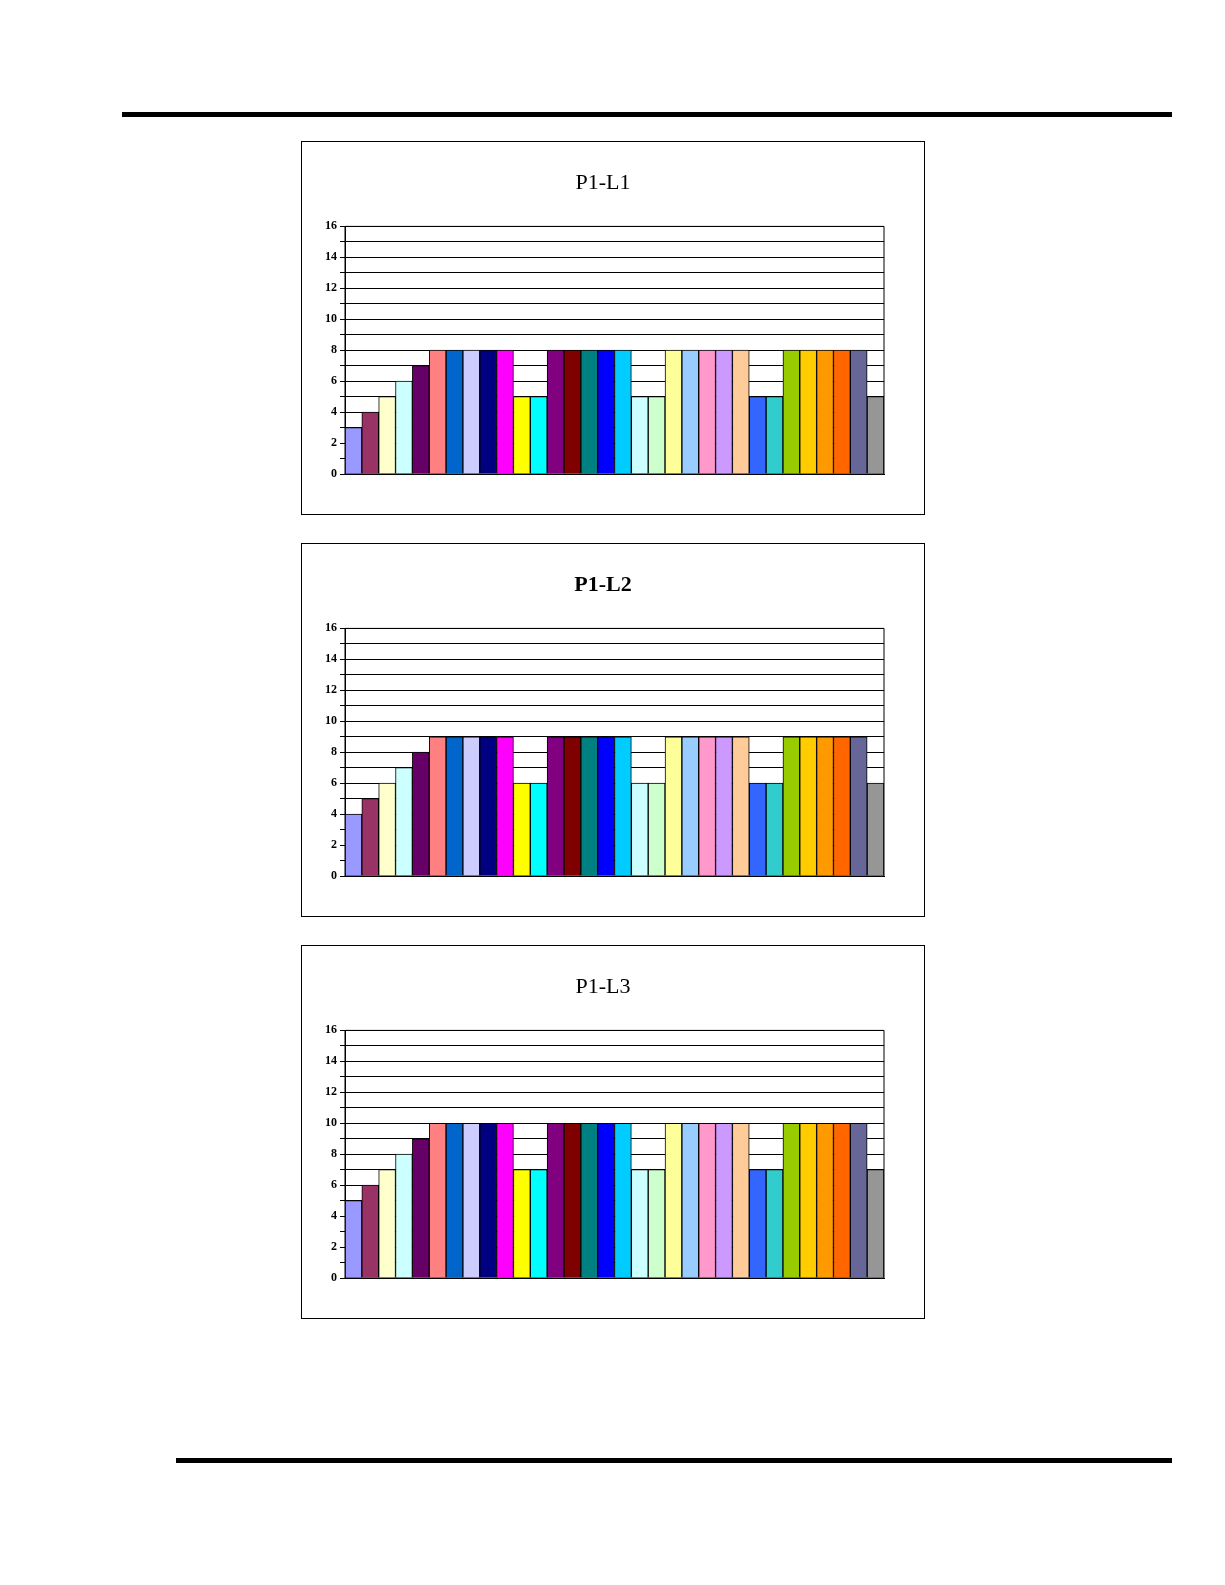  What do you see at coordinates (602, 181) in the screenshot?
I see `chart-title: P1-L1` at bounding box center [602, 181].